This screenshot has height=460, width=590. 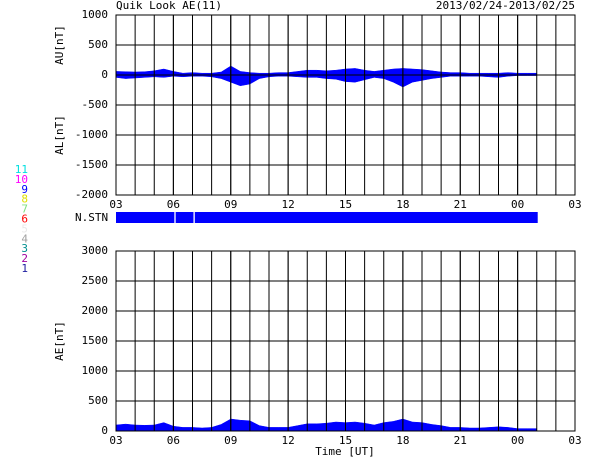 I want to click on station-legend-label: 1, so click(x=24, y=268).